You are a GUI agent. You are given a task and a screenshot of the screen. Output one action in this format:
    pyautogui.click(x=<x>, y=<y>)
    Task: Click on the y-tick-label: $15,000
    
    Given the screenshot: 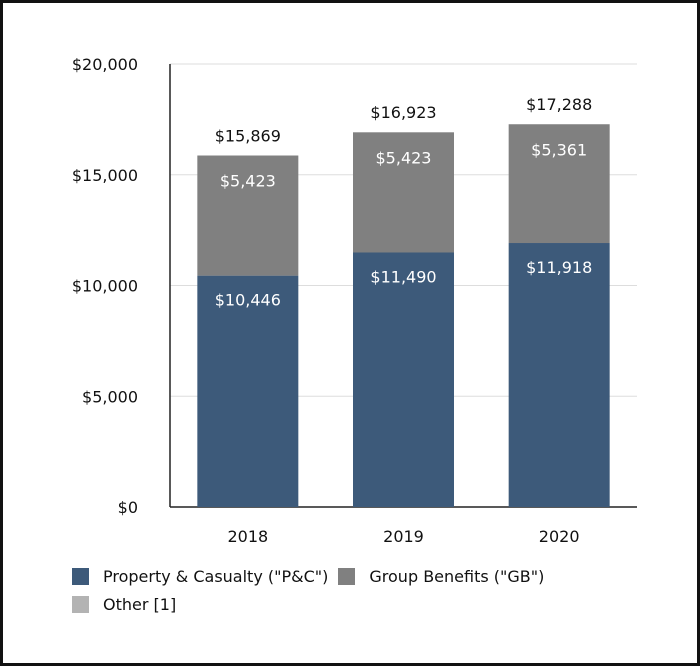 What is the action you would take?
    pyautogui.click(x=105, y=175)
    